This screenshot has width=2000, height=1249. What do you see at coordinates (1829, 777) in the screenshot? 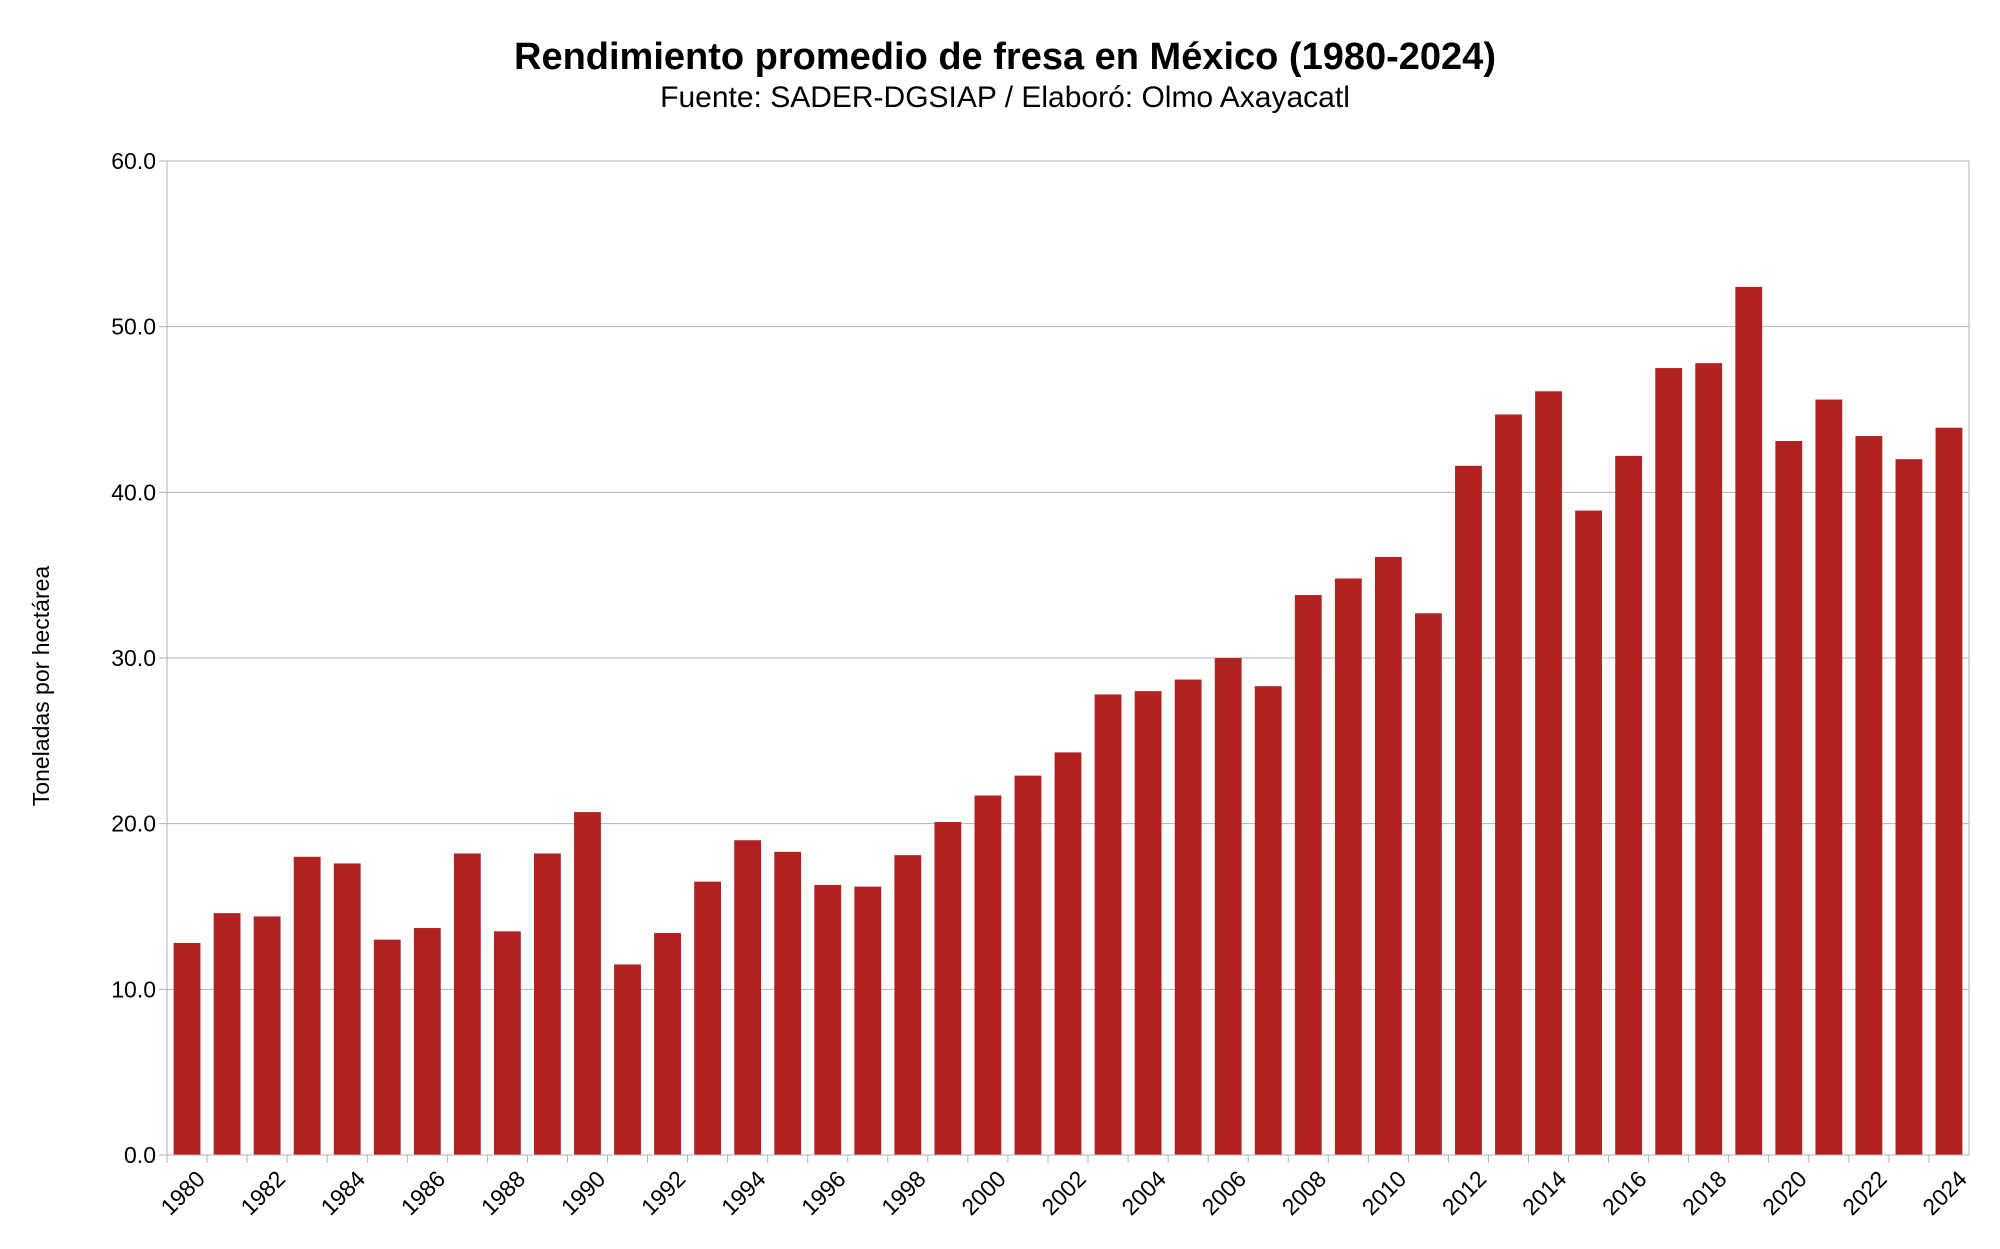
I see `bar-2021: 2021: 45.6` at bounding box center [1829, 777].